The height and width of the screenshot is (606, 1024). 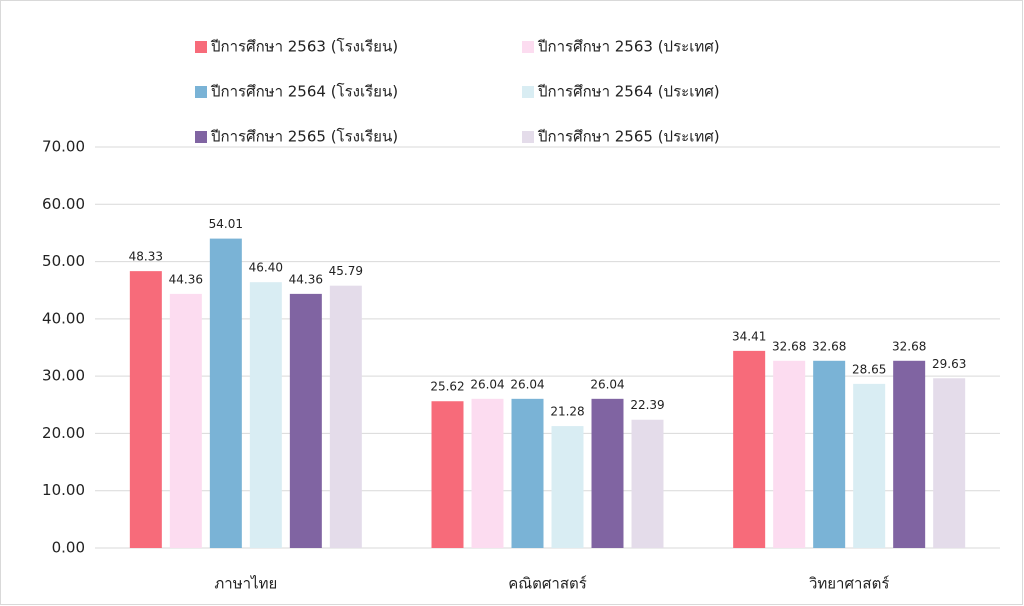 I want to click on value-label: 22.39, so click(x=647, y=405).